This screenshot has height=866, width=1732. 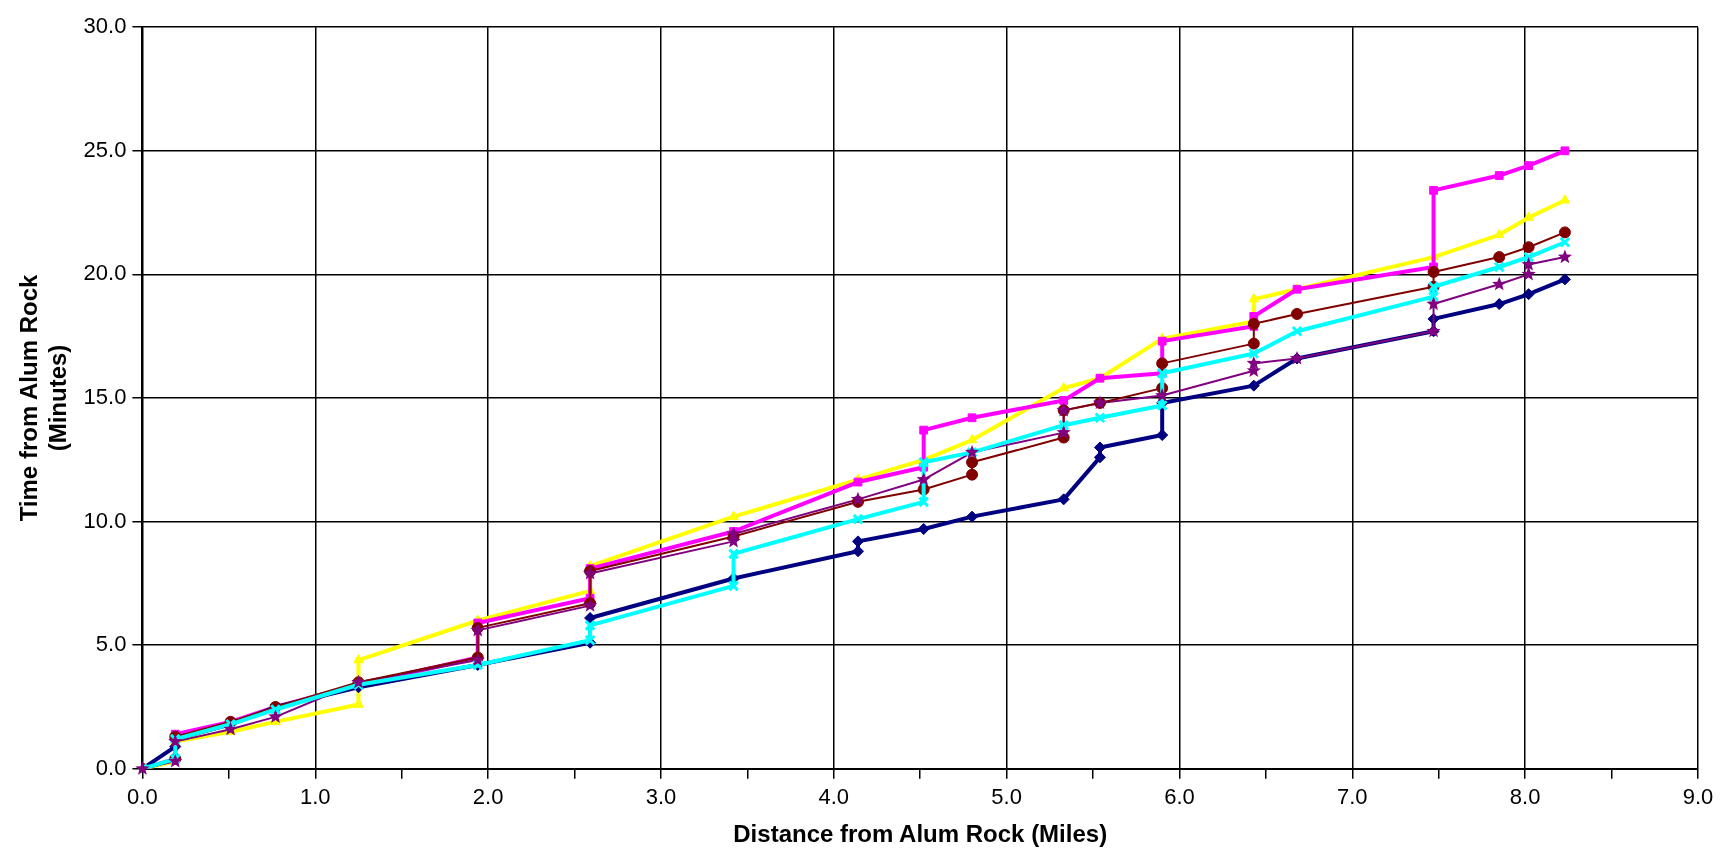 I want to click on x-tick-label: 2.0, so click(x=488, y=797).